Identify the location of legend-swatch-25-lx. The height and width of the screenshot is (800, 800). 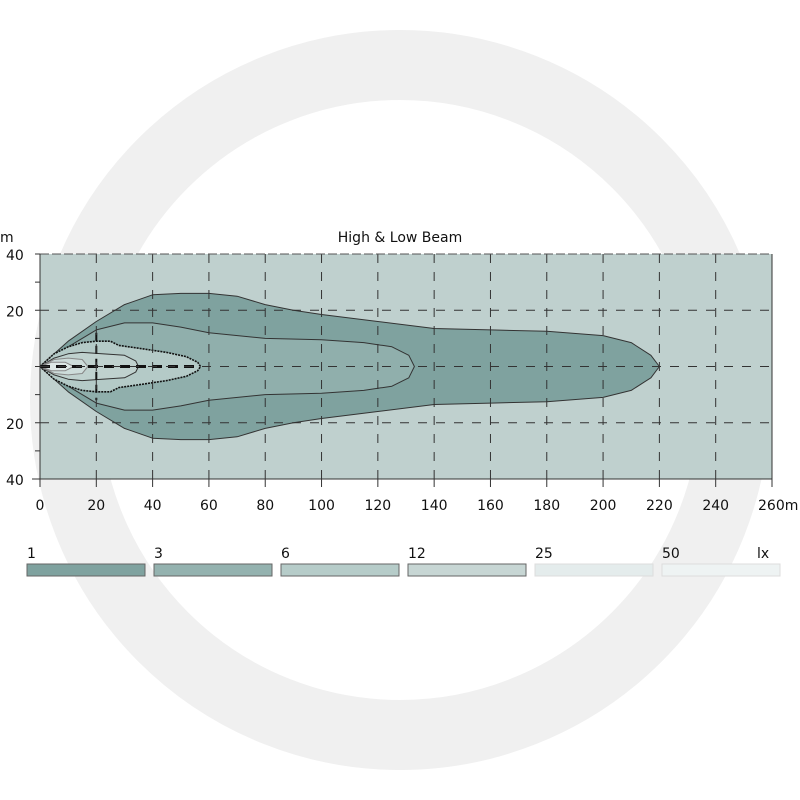
(594, 570).